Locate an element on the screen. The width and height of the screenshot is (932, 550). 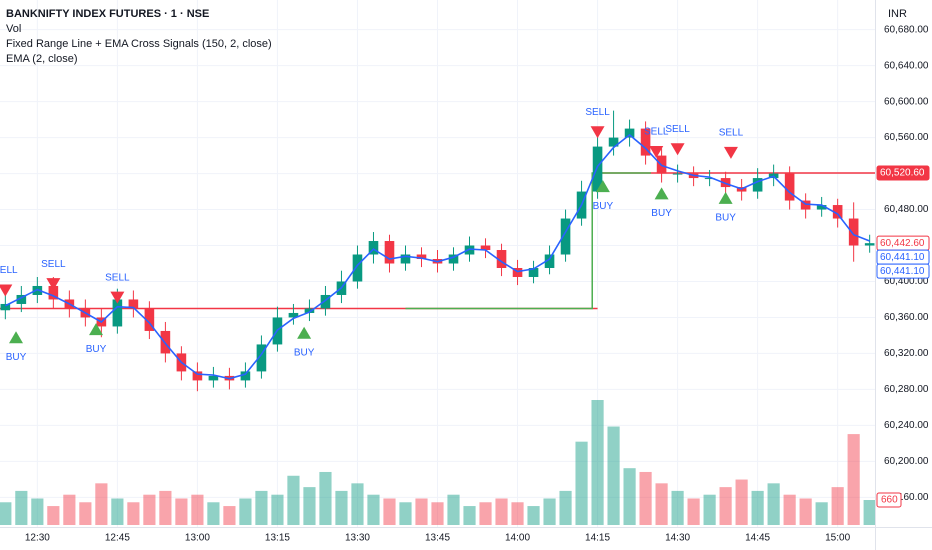
x-tick-label: 14:45 is located at coordinates (757, 538).